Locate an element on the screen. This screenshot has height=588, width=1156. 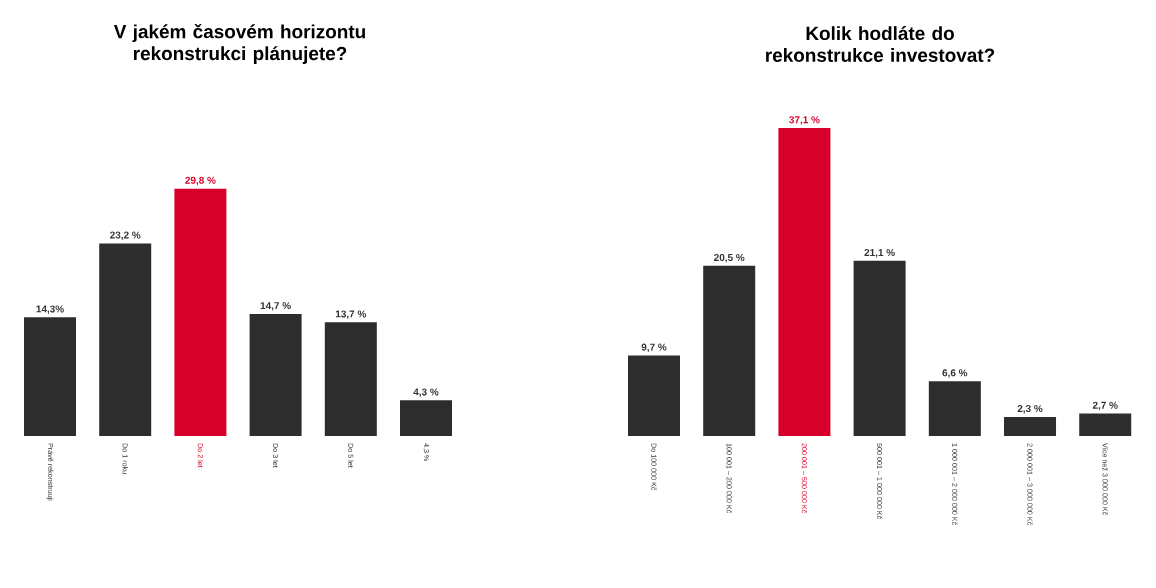
chart-title: Kolik hodláte do rekonstrukce investovat? is located at coordinates (880, 44).